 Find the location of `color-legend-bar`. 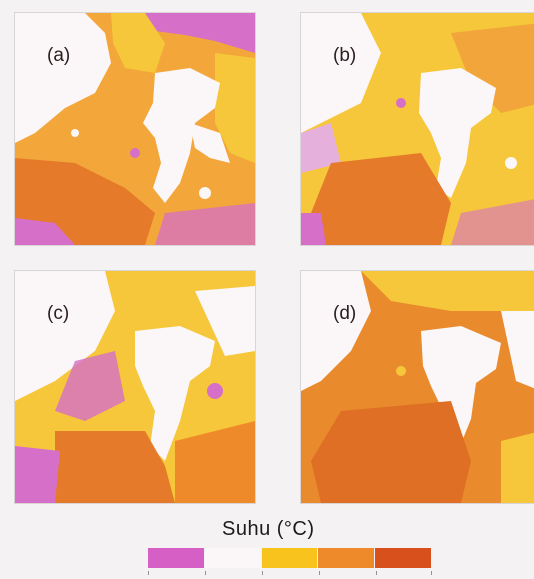

color-legend-bar is located at coordinates (290, 558).